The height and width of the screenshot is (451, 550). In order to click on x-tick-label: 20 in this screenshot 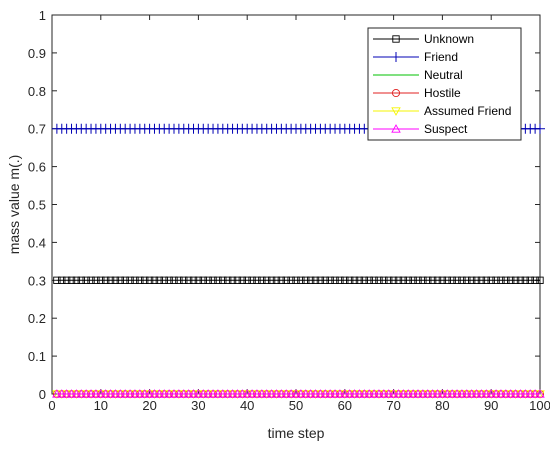, I will do `click(149, 405)`.